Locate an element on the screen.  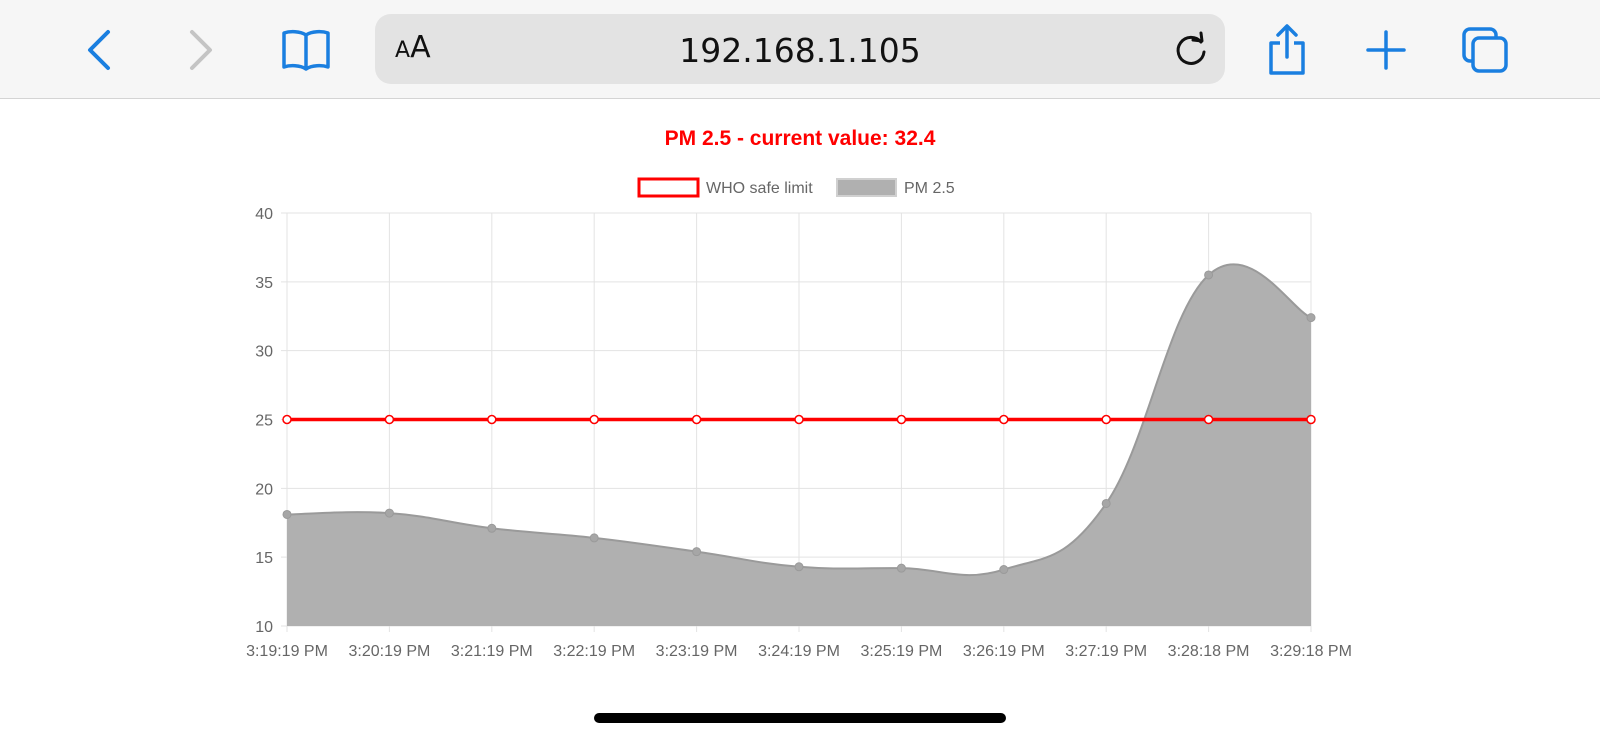
chevron-right-icon is located at coordinates (201, 50).